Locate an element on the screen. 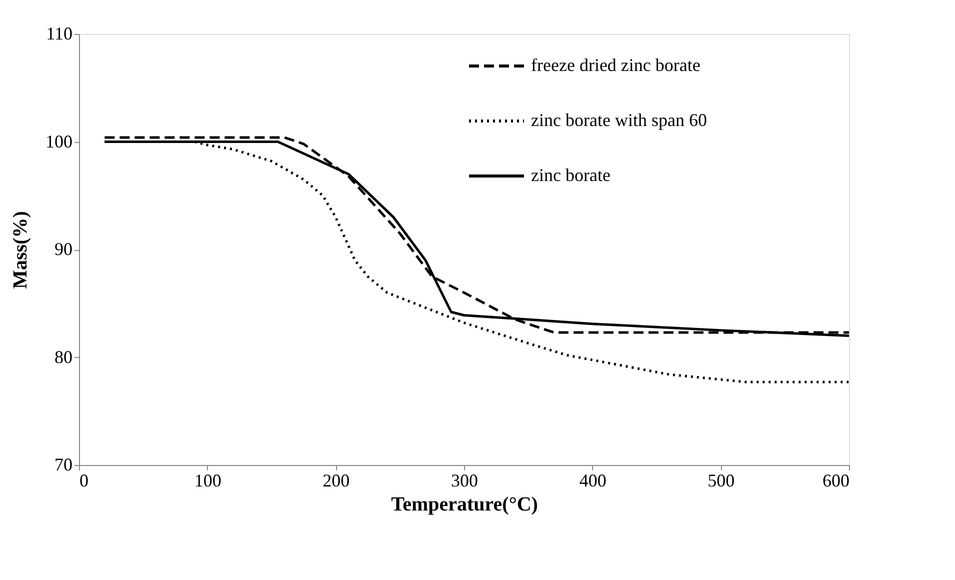 The height and width of the screenshot is (580, 955). y-axis-title: Mass(%) is located at coordinates (21, 250).